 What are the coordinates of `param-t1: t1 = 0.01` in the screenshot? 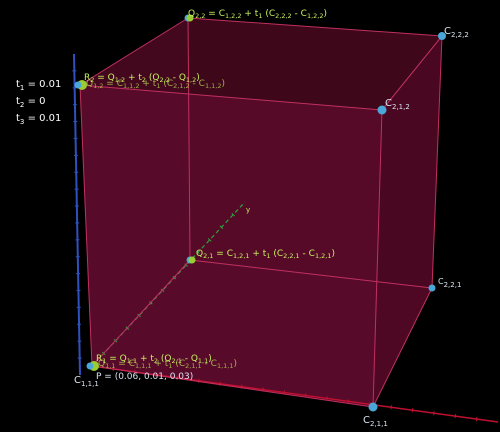 It's located at (39, 85).